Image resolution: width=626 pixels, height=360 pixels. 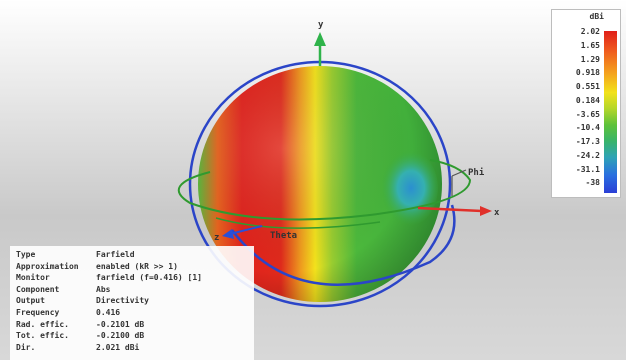 I want to click on z-axis, so click(x=246, y=230).